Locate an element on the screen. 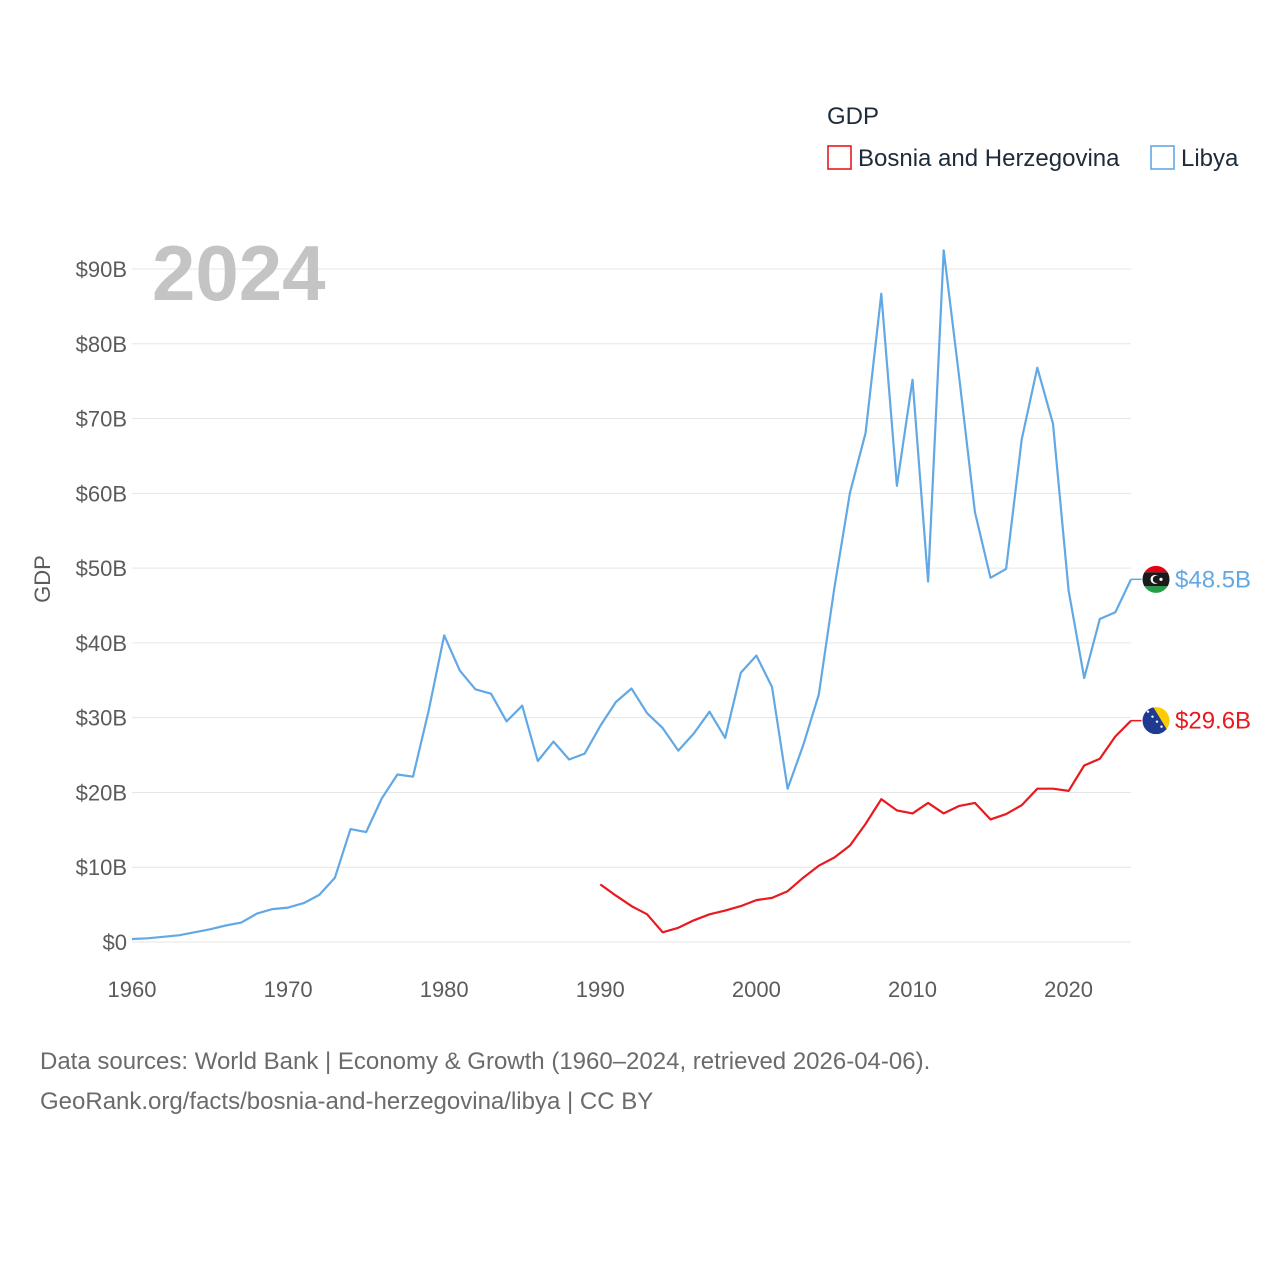 This screenshot has height=1280, width=1280. legend-swatch-libya is located at coordinates (1162, 157).